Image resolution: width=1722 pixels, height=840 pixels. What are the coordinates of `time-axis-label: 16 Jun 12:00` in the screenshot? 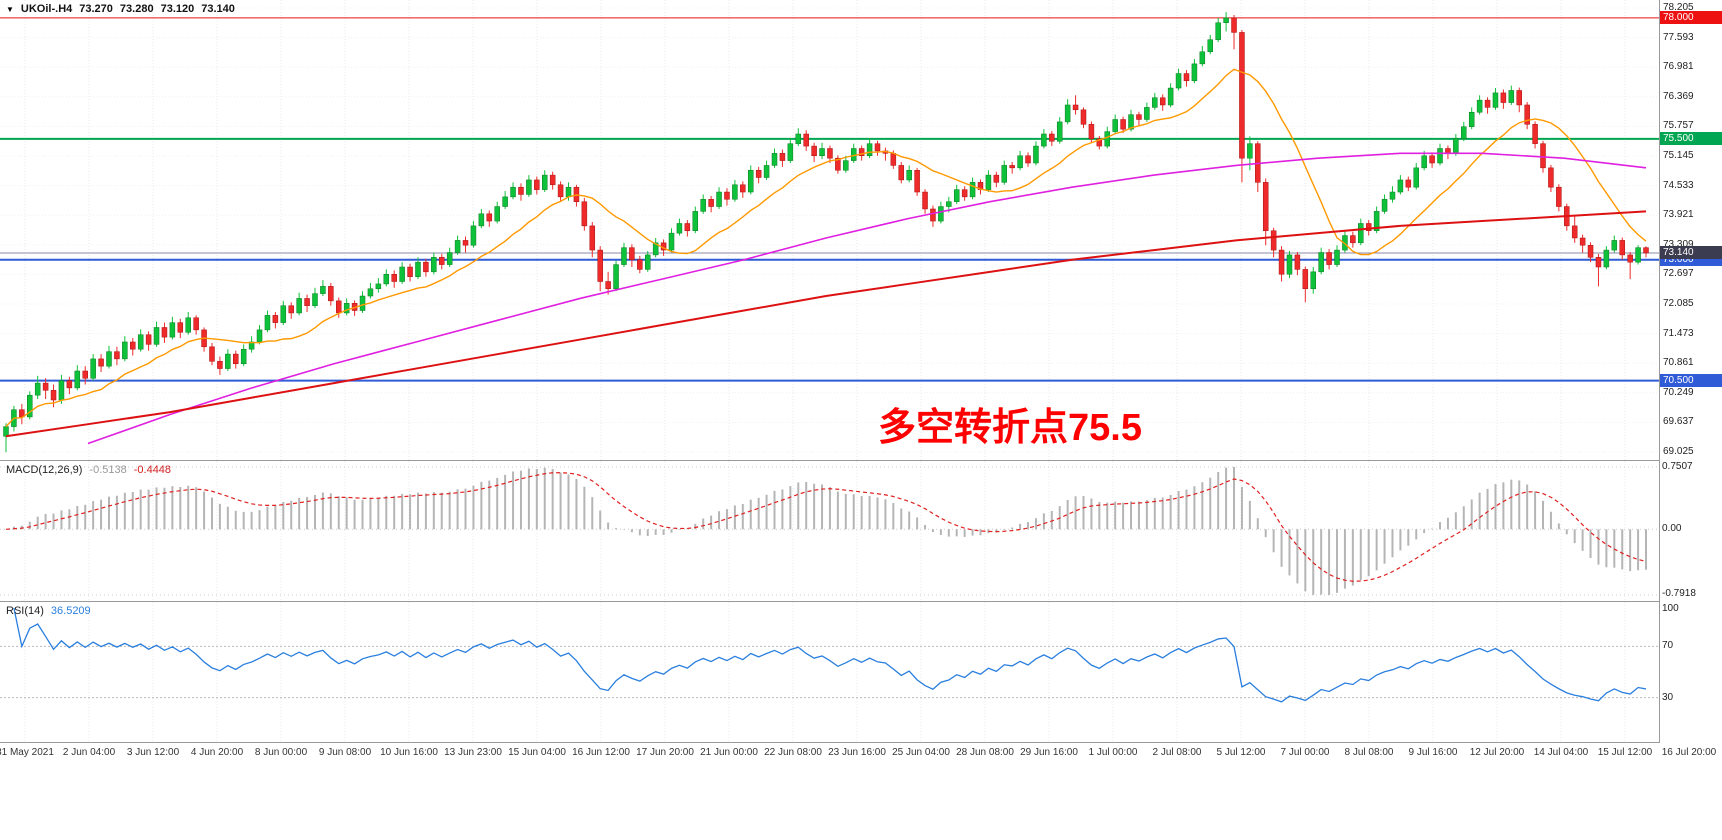 It's located at (601, 752).